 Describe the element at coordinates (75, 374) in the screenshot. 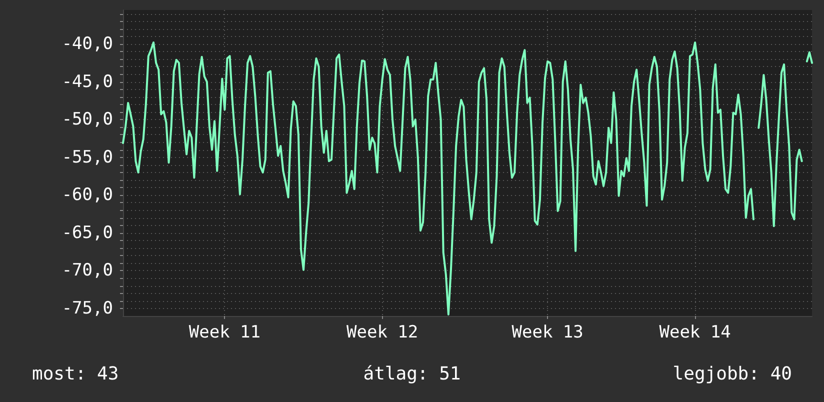

I see `text: most: 43` at that location.